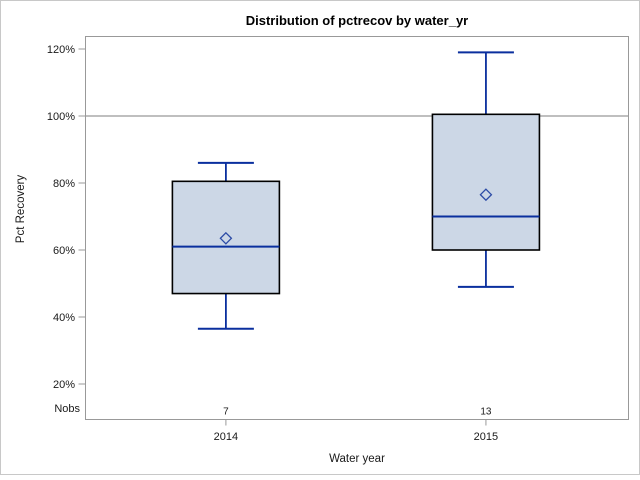 The width and height of the screenshot is (640, 480). I want to click on nobs-value-2014: 7, so click(226, 412).